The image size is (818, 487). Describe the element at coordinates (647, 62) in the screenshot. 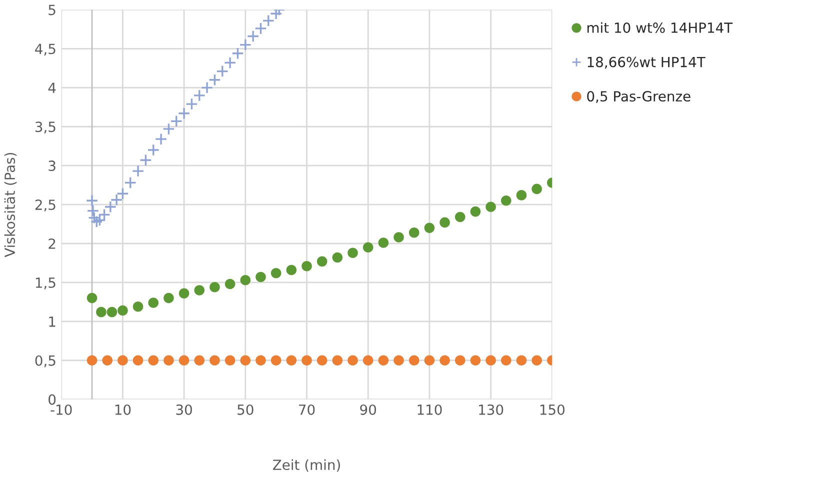

I see `legend-label: 18,66%wt HP14T` at that location.